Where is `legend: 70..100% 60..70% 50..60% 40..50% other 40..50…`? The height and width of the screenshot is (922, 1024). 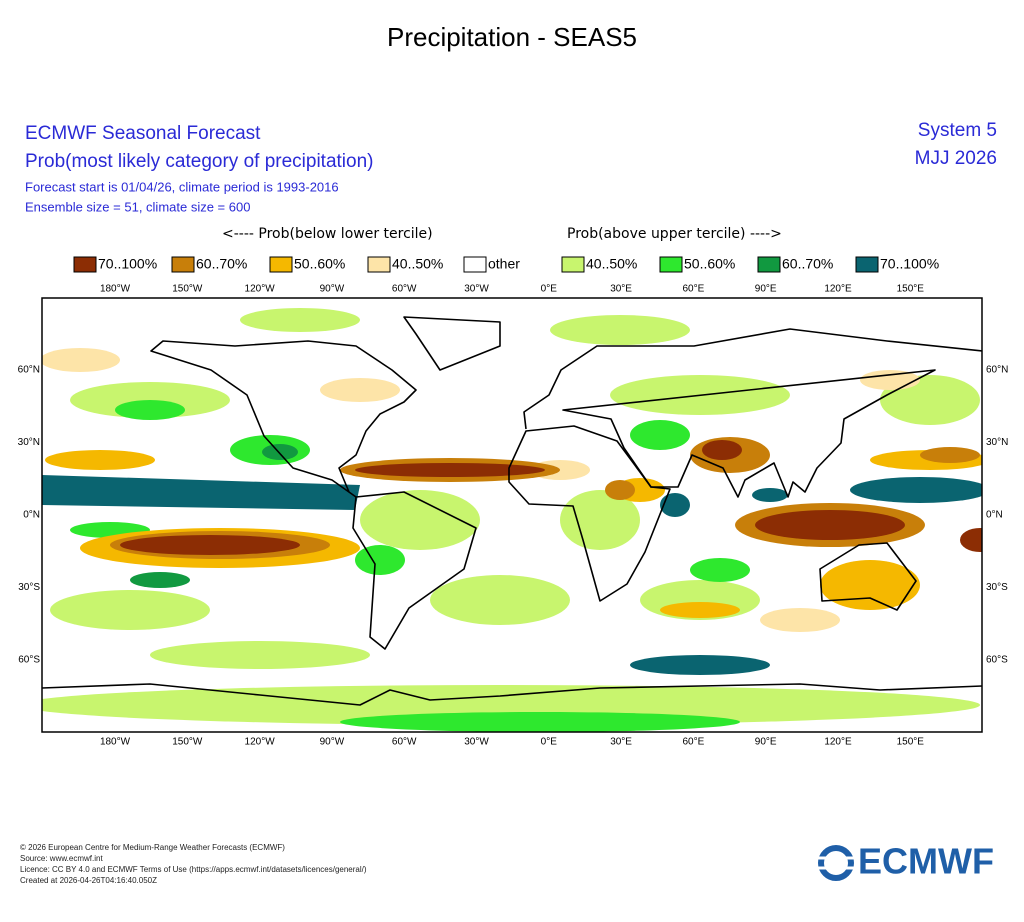
legend: 70..100% 60..70% 50..60% 40..50% other 40..50… is located at coordinates (506, 264).